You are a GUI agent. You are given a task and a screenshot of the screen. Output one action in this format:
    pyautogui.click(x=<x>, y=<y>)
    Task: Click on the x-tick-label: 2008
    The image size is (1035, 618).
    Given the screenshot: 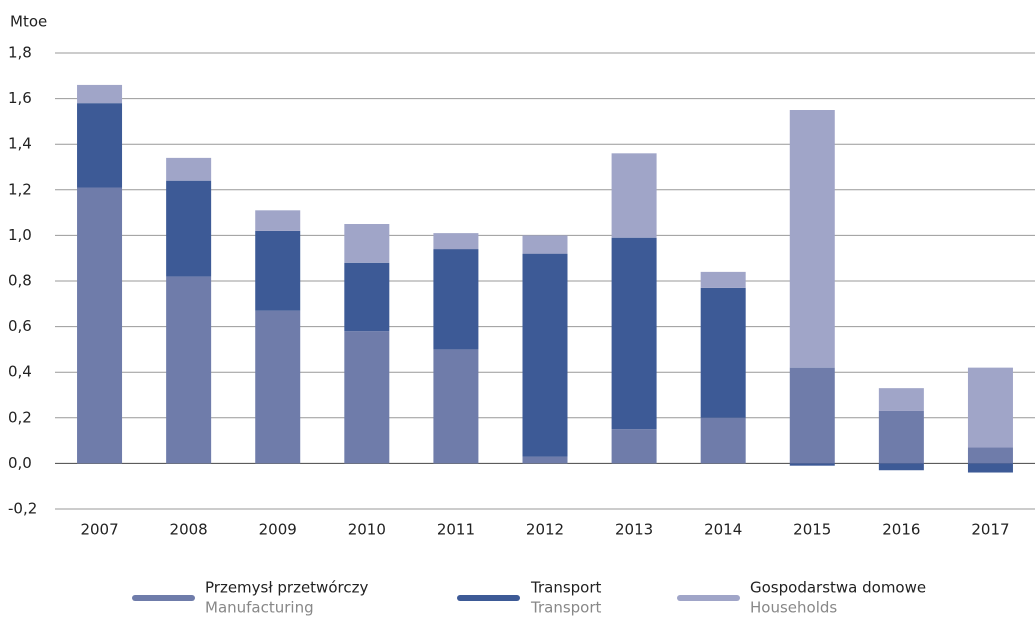 What is the action you would take?
    pyautogui.click(x=189, y=530)
    